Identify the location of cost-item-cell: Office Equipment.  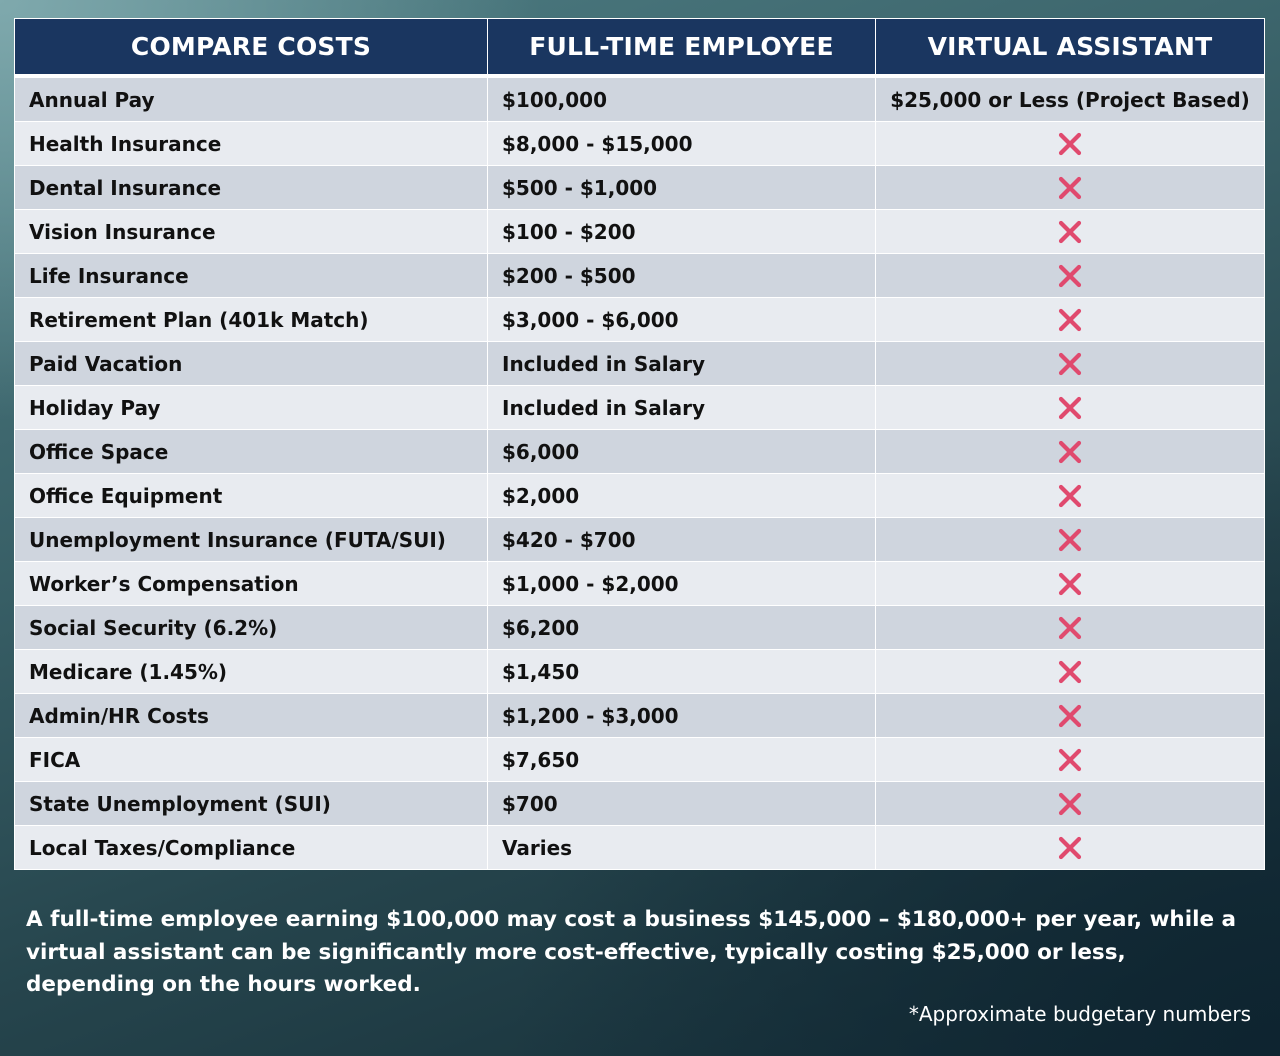
(251, 495).